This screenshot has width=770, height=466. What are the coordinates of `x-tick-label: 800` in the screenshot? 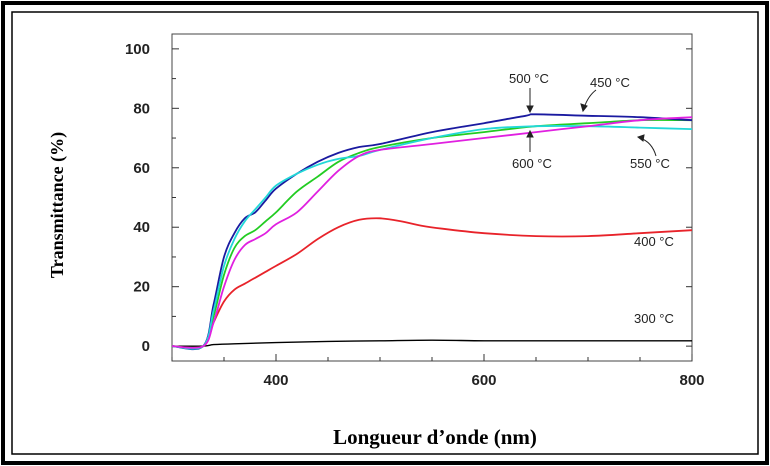 It's located at (691, 380).